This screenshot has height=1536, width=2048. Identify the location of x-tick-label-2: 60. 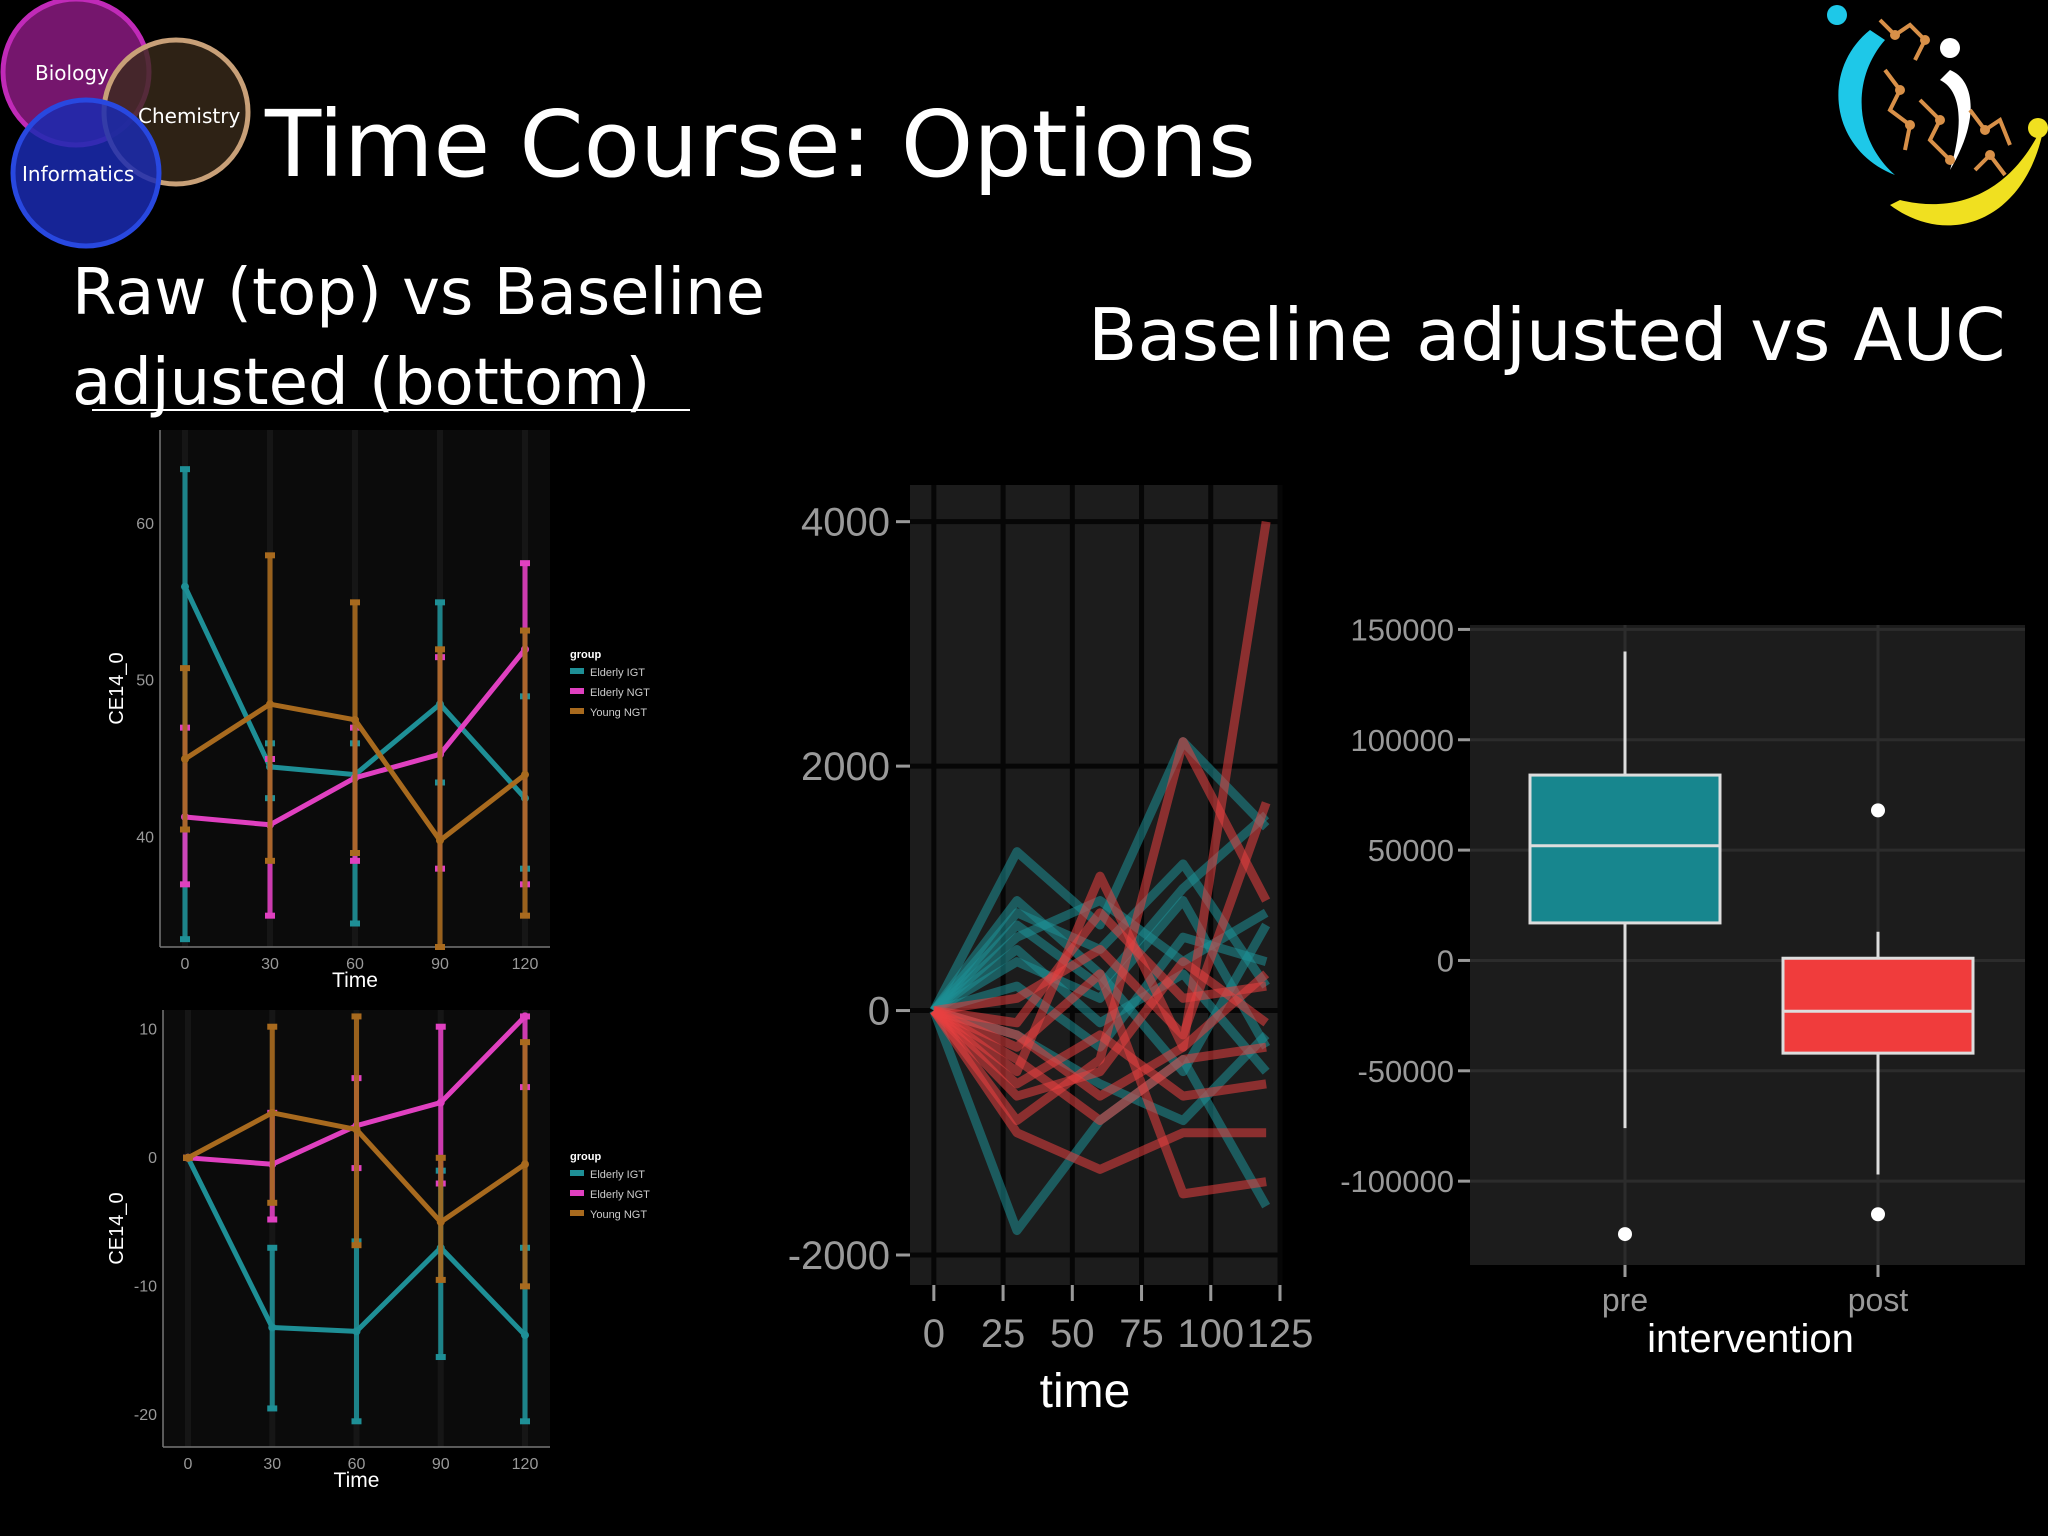
(357, 1464).